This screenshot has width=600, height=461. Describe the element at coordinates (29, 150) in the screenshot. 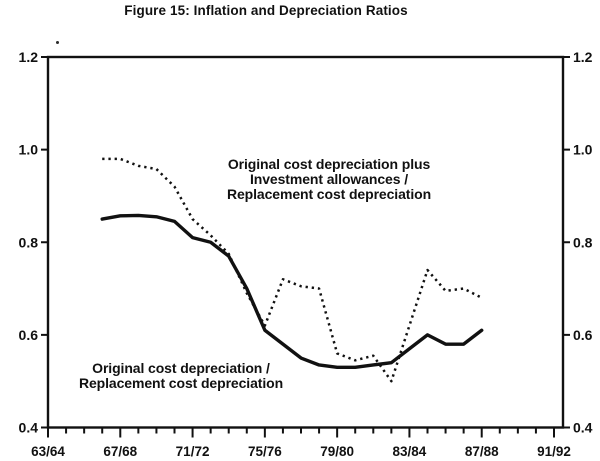

I see `y-axis-label-left: 1.0` at that location.